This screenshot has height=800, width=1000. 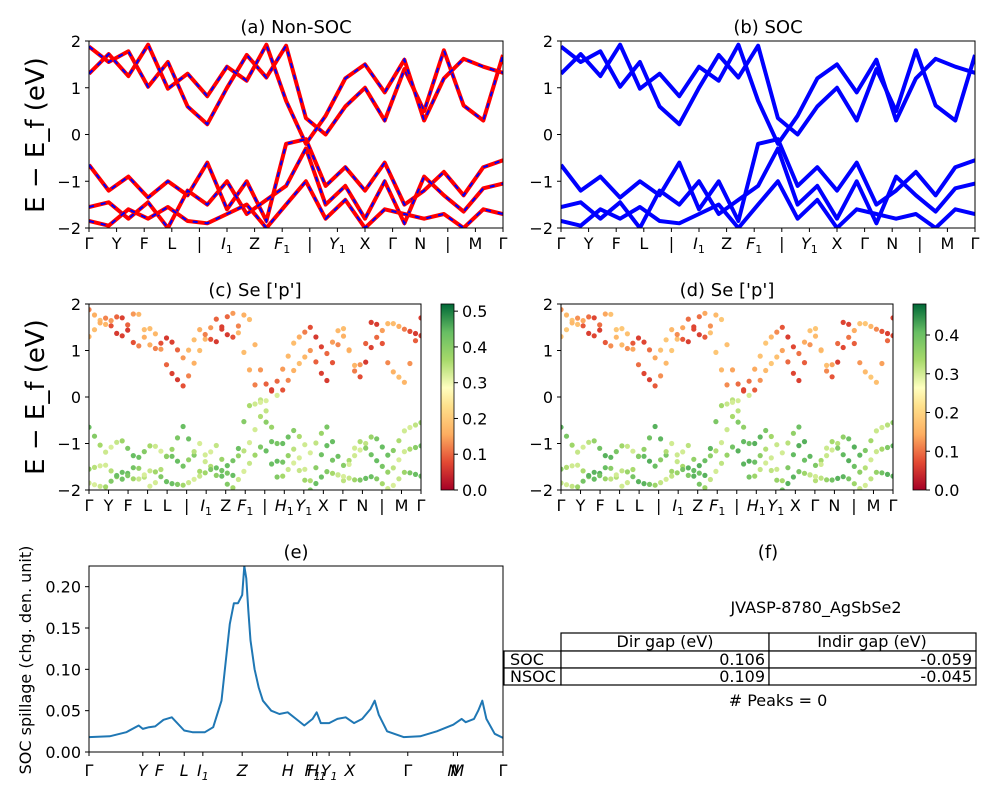 I want to click on panel-d-xtick-label: X, so click(x=795, y=505).